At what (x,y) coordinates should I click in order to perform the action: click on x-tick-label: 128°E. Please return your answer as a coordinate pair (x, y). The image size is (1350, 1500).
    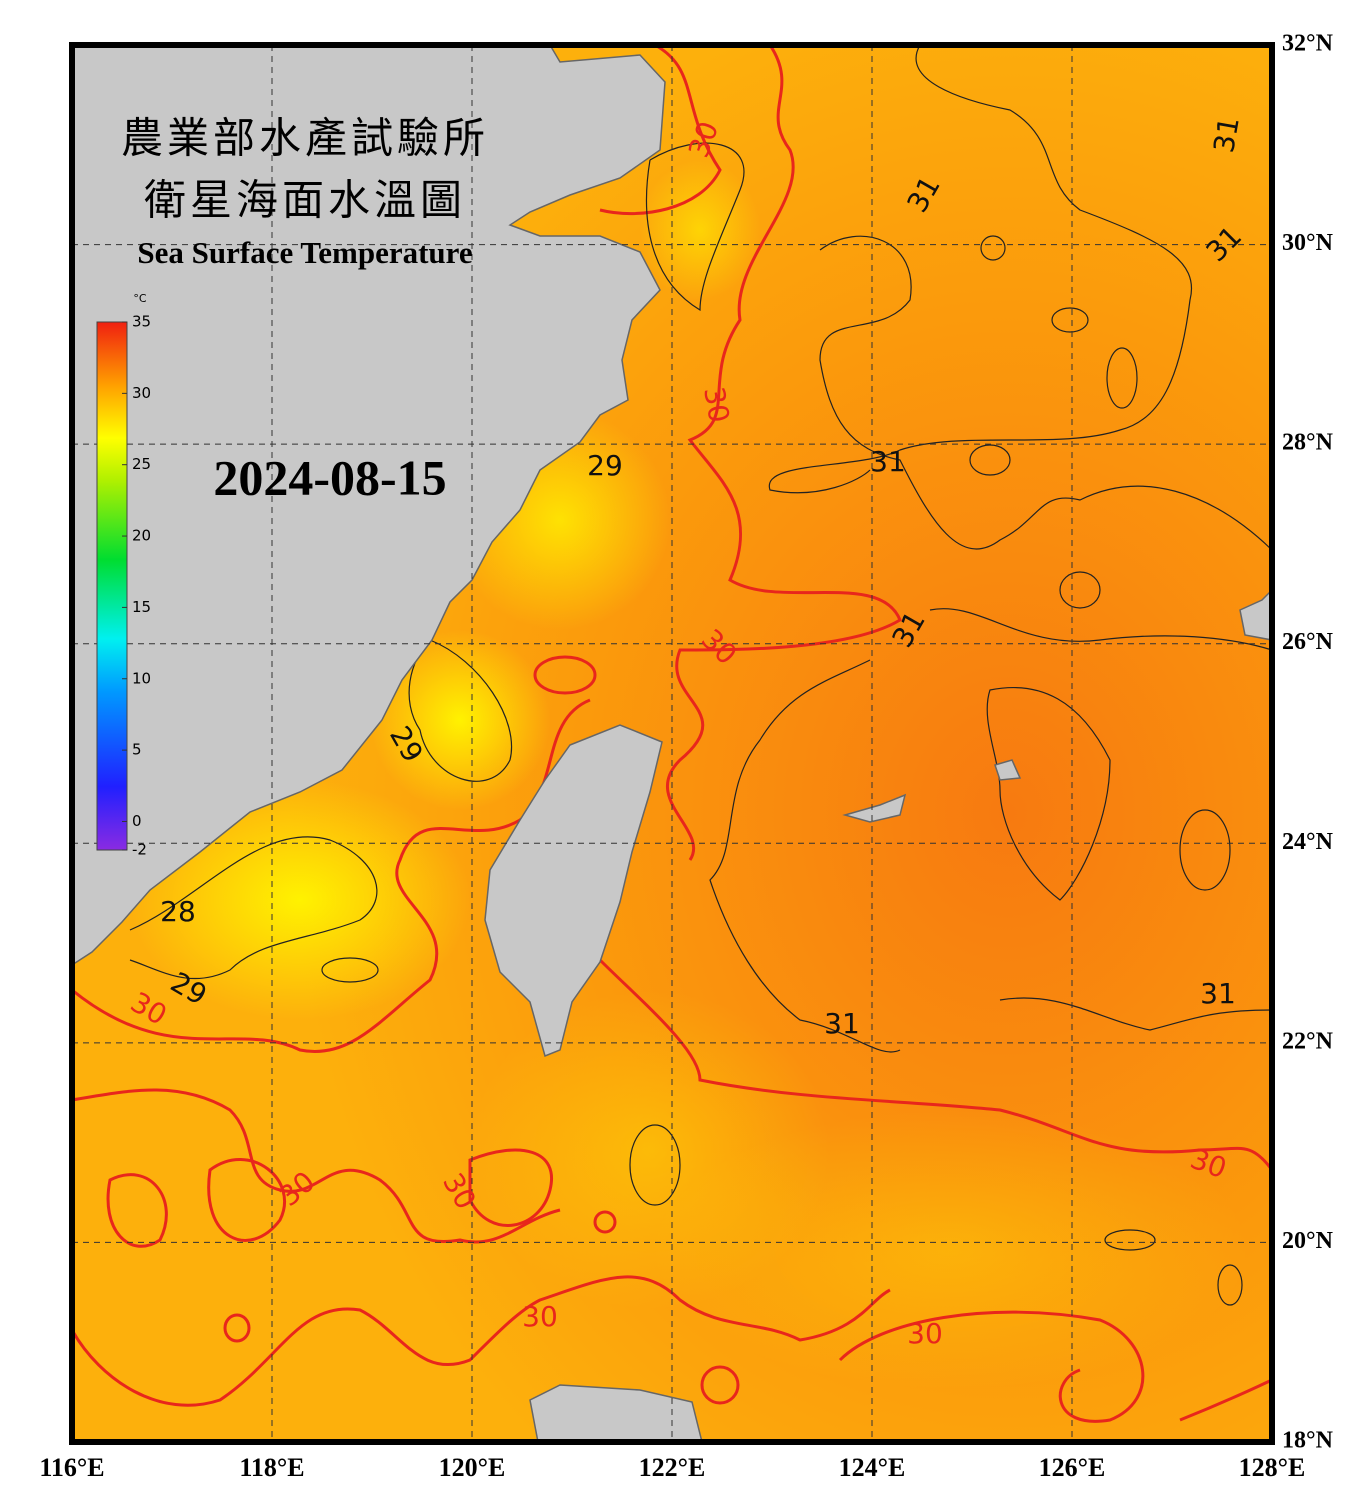
    Looking at the image, I should click on (1272, 1467).